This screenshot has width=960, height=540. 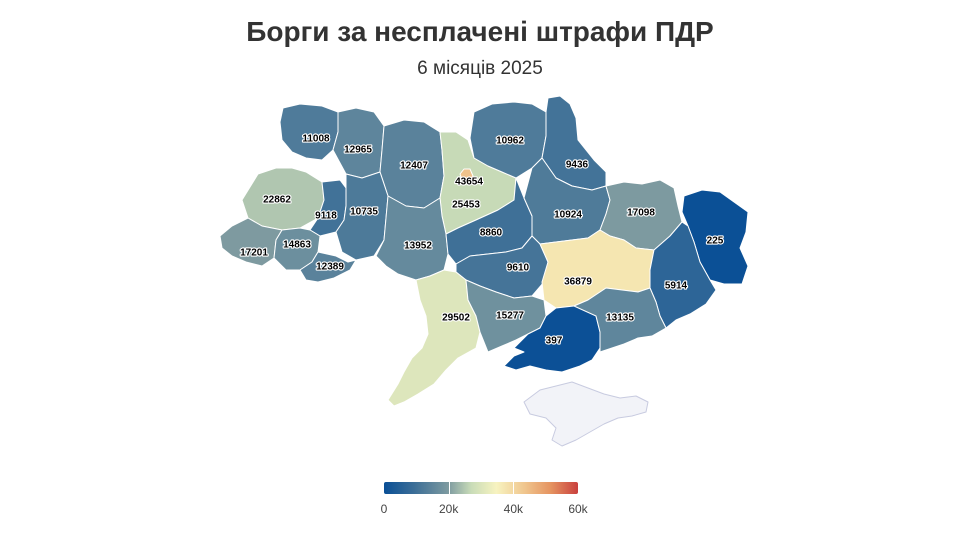 I want to click on color-legend: 0 20k 40k 60k, so click(x=484, y=499).